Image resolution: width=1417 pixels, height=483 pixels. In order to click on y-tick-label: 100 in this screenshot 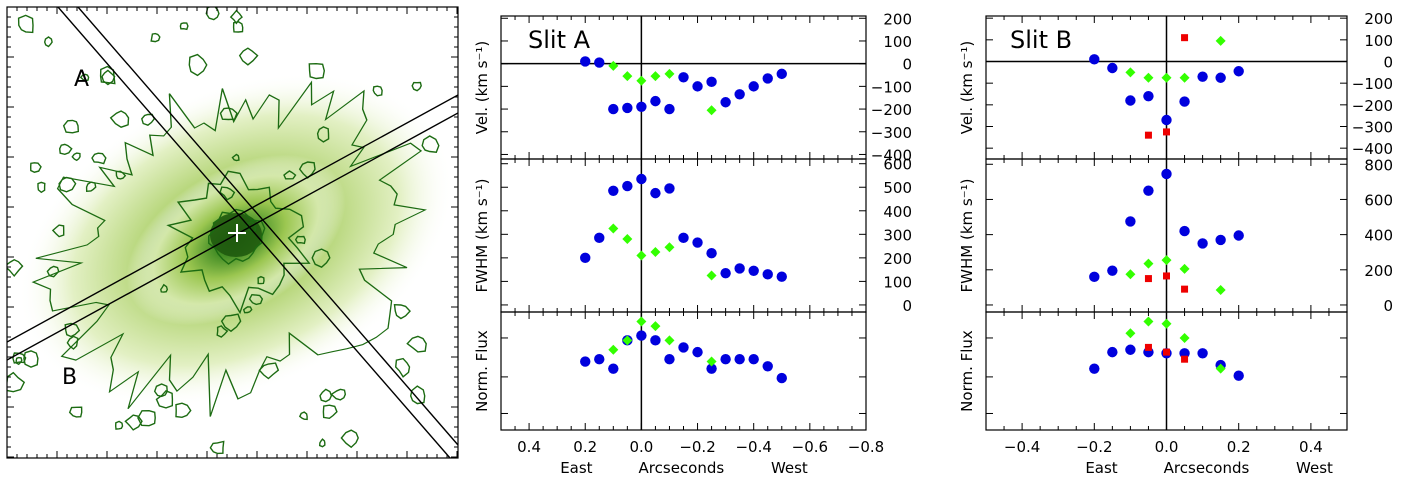, I will do `click(897, 42)`.